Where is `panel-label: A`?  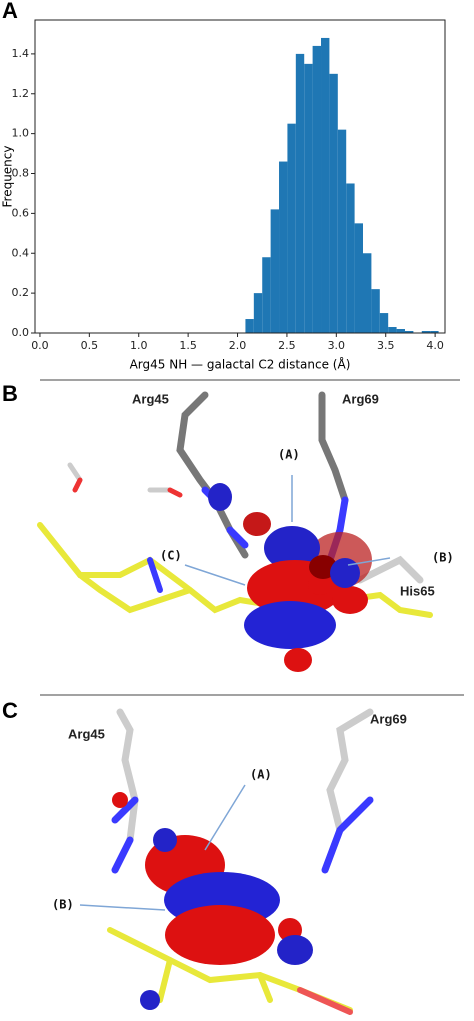
panel-label: A is located at coordinates (10, 11).